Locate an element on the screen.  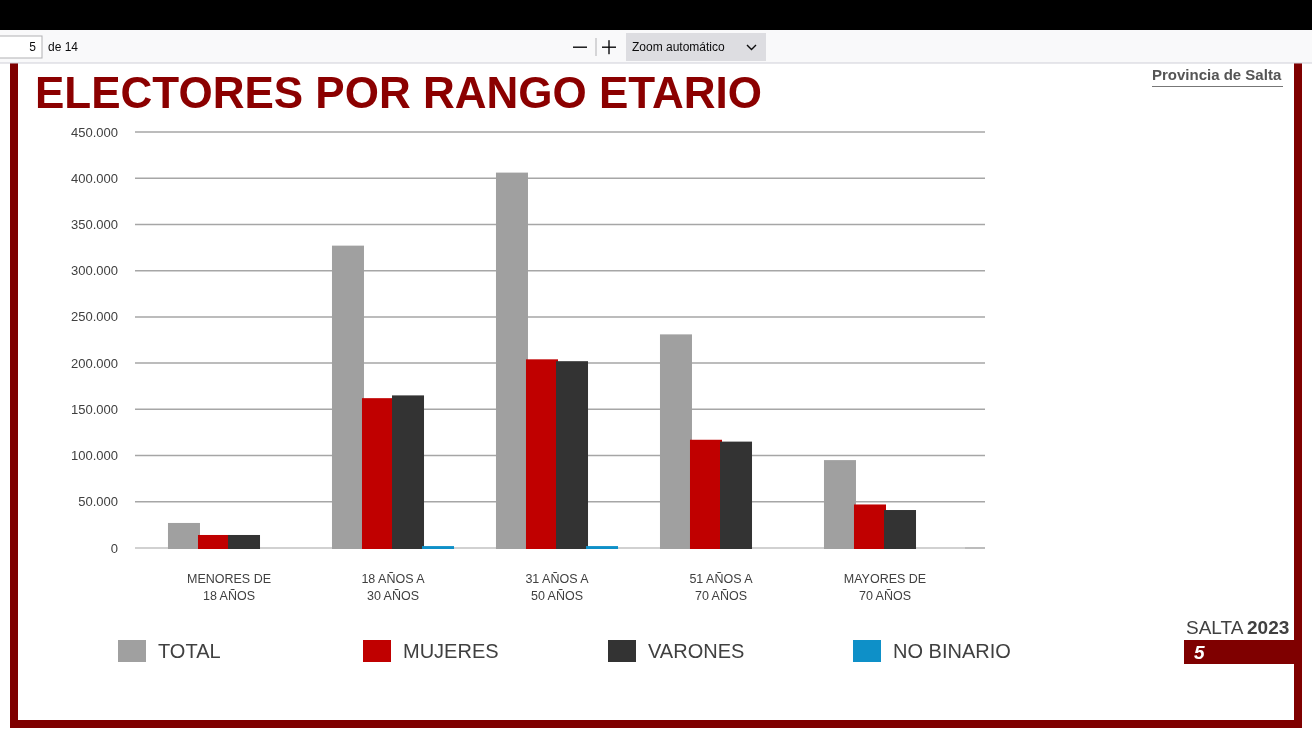
legend-label: NO BINARIO is located at coordinates (952, 651).